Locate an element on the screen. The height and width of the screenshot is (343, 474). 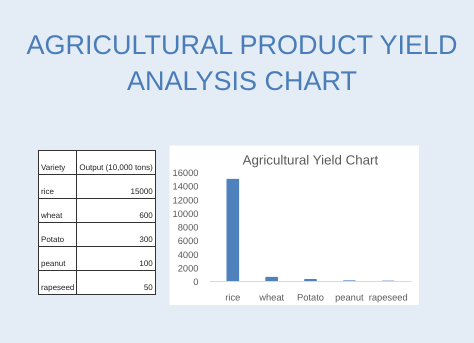
y-tick-label: 8000 is located at coordinates (188, 227).